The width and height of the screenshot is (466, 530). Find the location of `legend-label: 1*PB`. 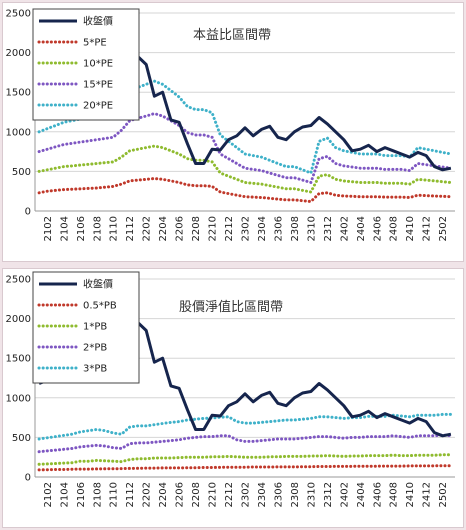

legend-label: 1*PB is located at coordinates (95, 327).